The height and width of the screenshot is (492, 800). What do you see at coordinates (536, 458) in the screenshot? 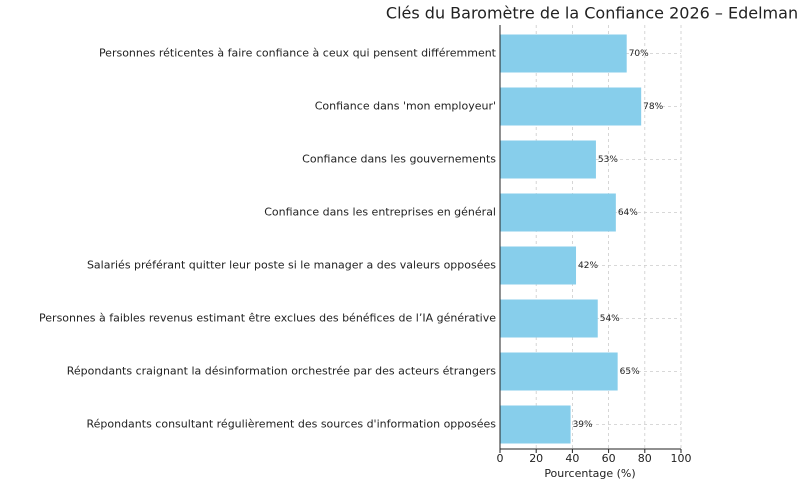
I see `x-tick-label: 20` at bounding box center [536, 458].